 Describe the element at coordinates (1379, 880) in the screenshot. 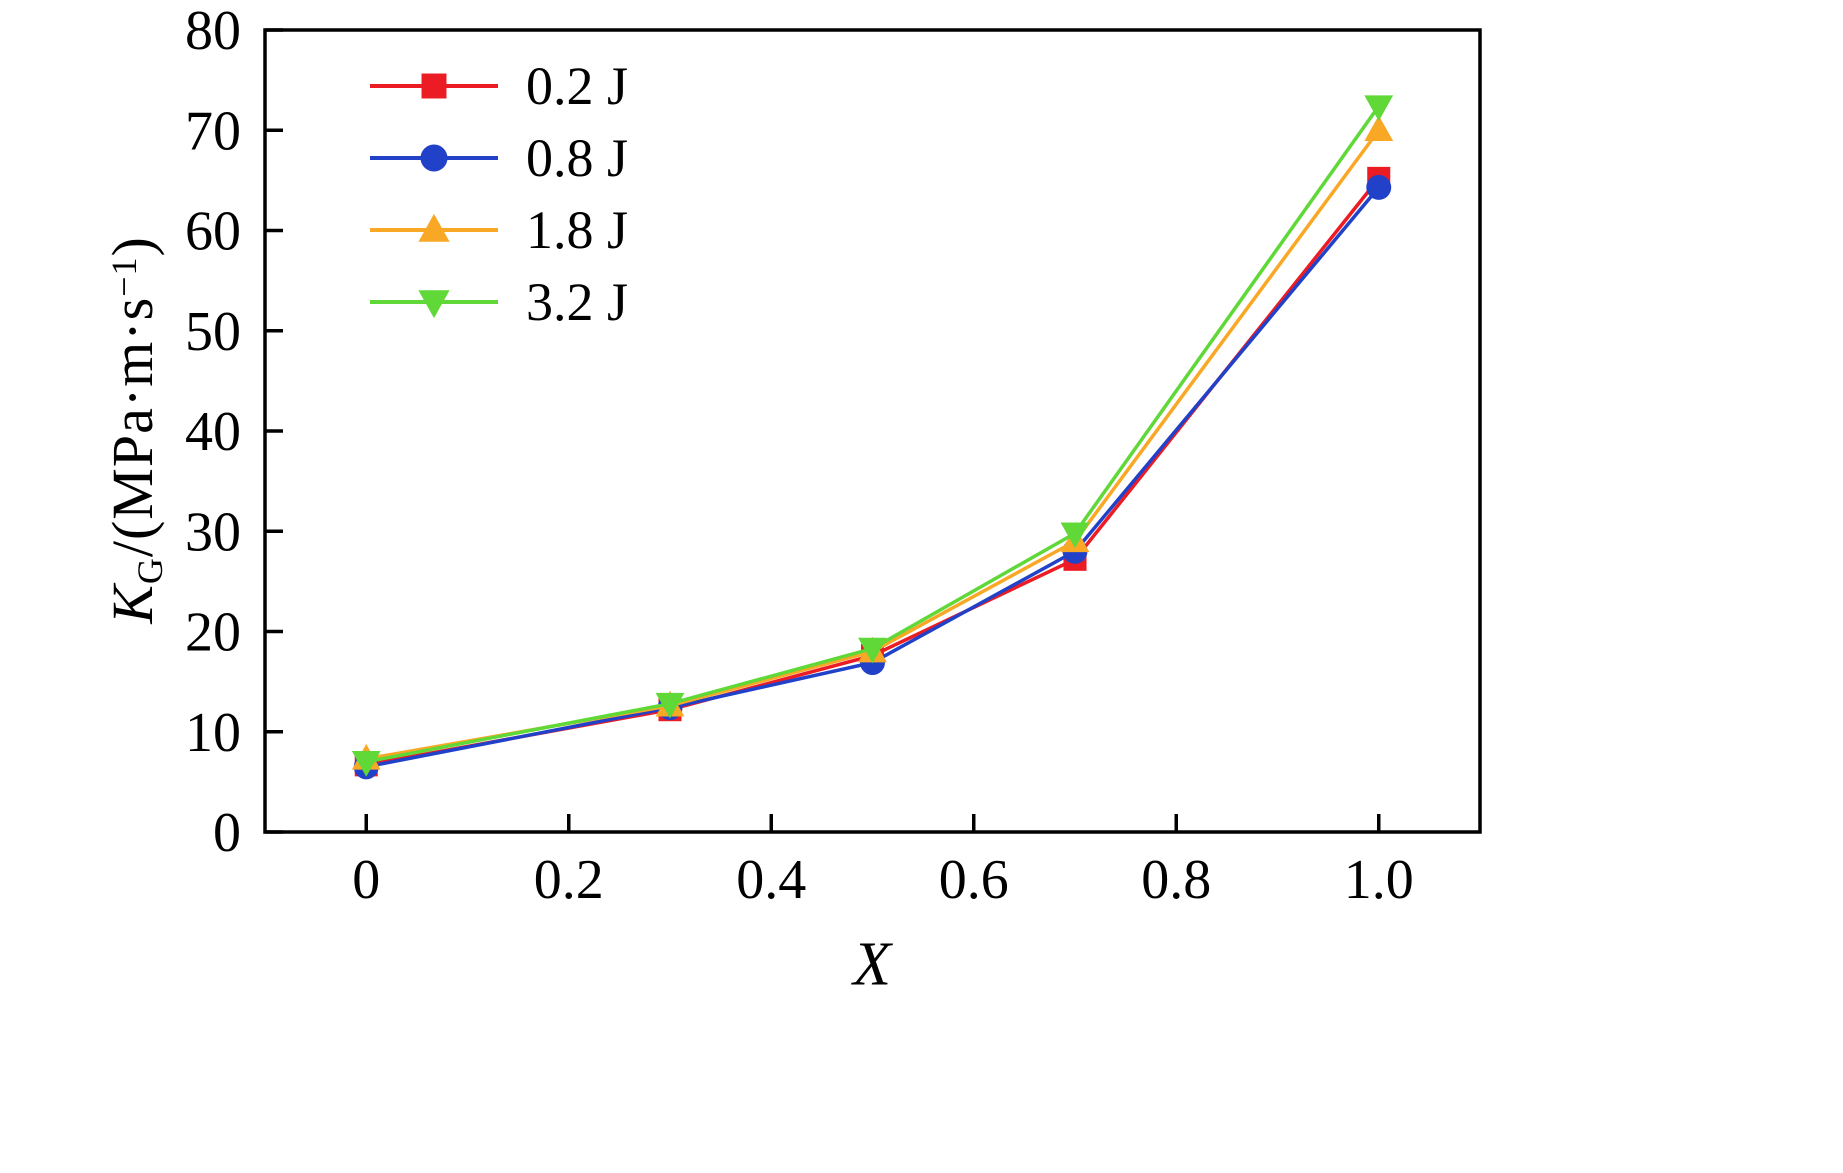

I see `x-tick-label: 1.0` at that location.